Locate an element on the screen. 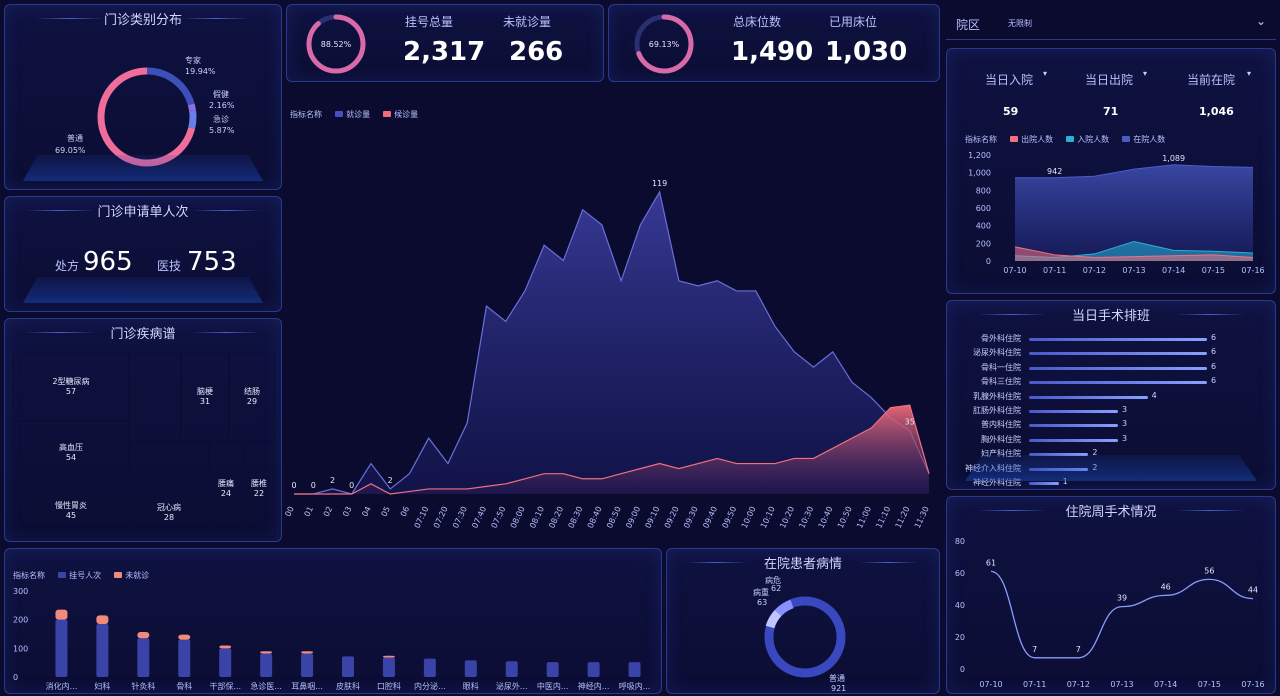  x-tick-label: 07-11 is located at coordinates (1034, 684).